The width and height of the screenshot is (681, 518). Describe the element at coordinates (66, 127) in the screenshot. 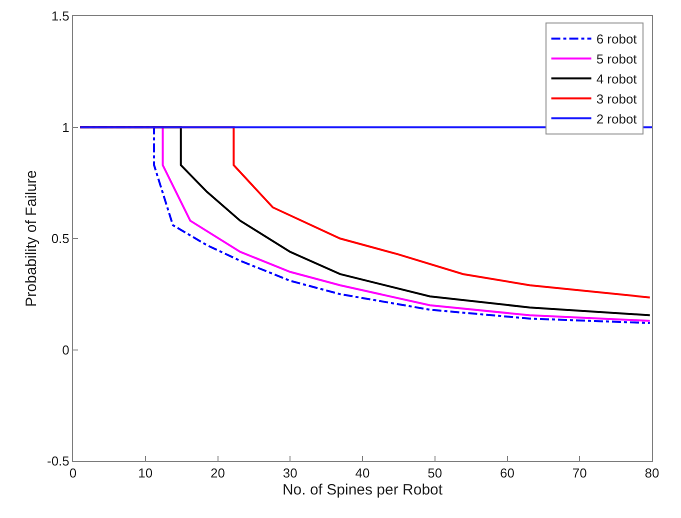

I see `y-tick-label: 1` at that location.